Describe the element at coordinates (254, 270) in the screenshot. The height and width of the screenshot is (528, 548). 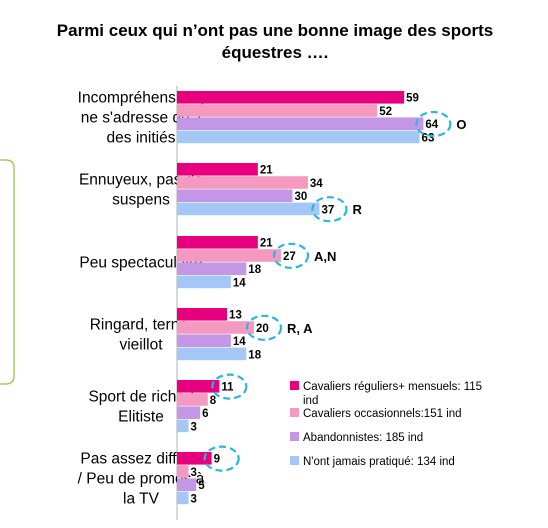
I see `data-label-2-2: 18` at that location.